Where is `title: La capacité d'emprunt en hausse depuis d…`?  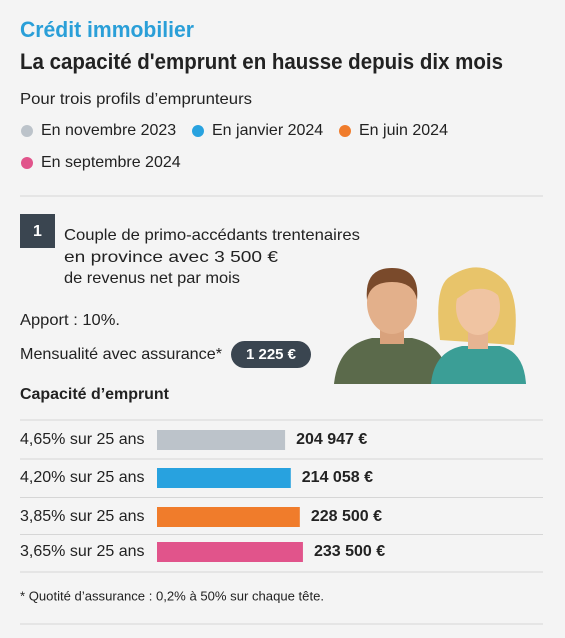
title: La capacité d'emprunt en hausse depuis d… is located at coordinates (261, 61).